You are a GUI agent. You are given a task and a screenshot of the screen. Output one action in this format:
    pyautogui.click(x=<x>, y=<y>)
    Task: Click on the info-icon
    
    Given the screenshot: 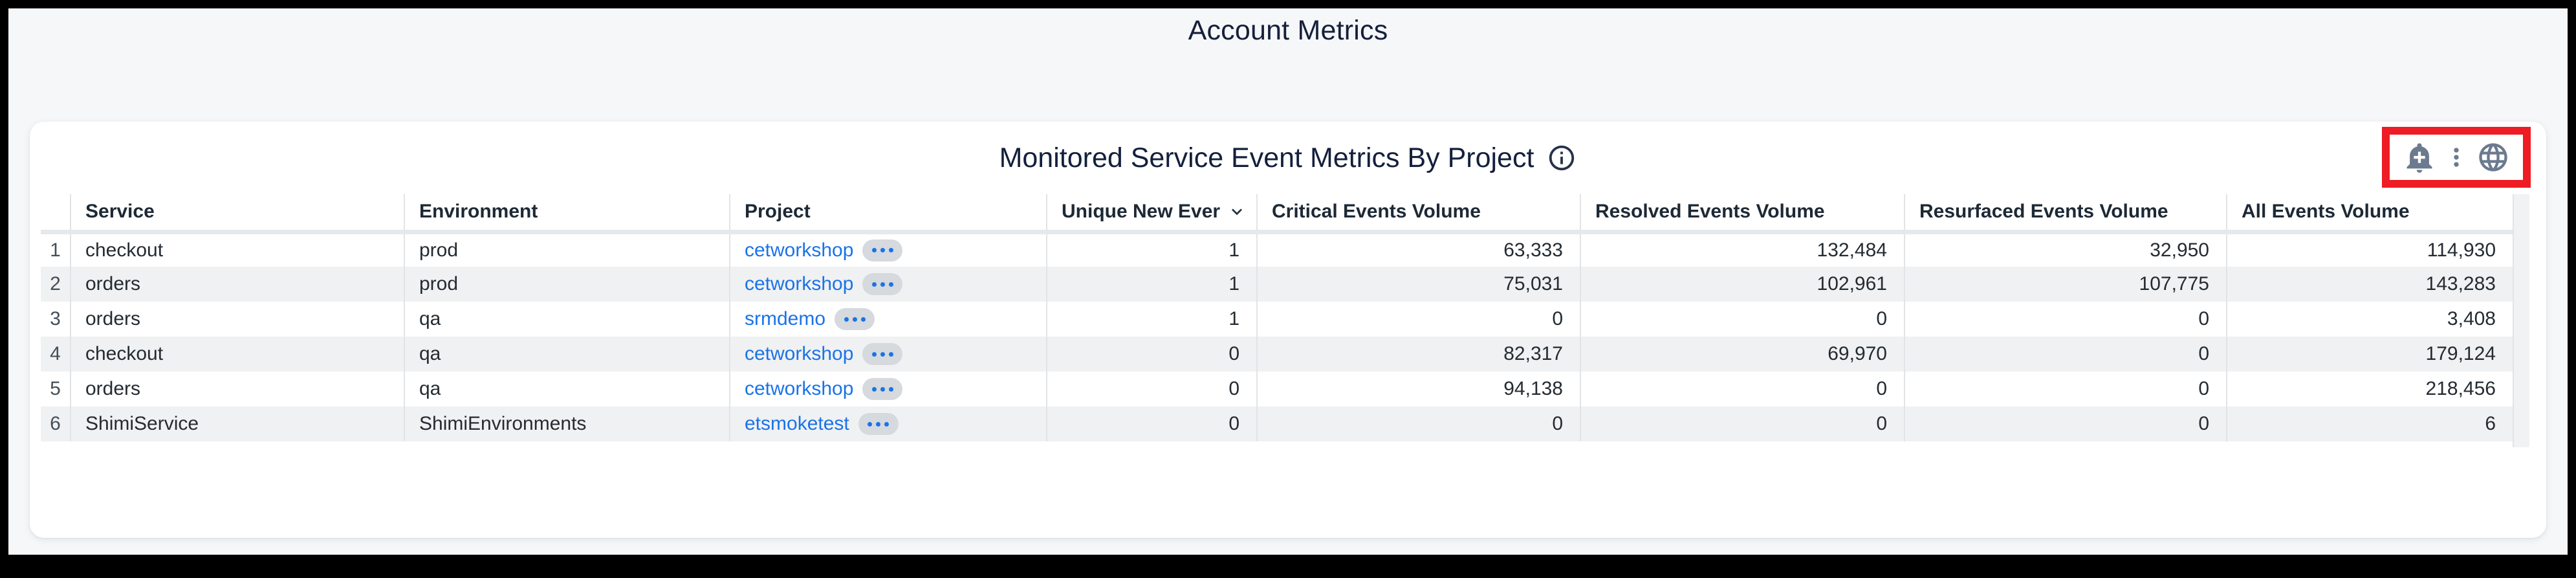 What is the action you would take?
    pyautogui.click(x=1562, y=158)
    